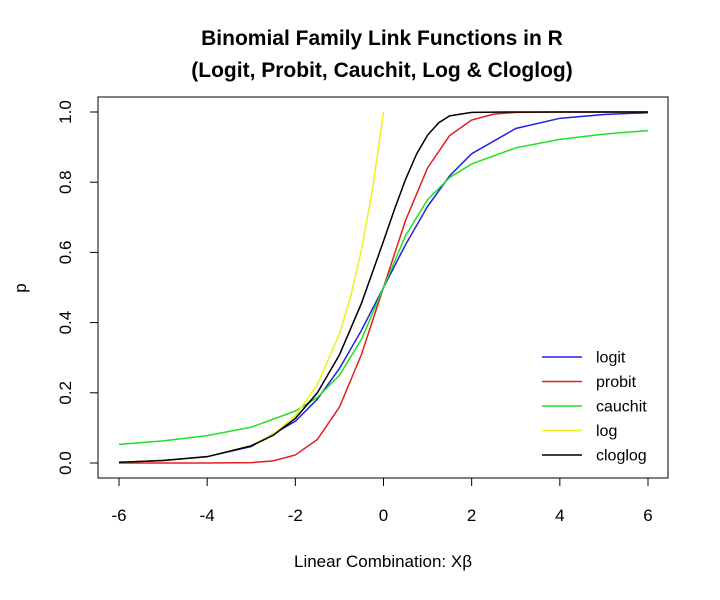 This screenshot has height=600, width=720. I want to click on legend-label-cloglog: cloglog, so click(621, 456).